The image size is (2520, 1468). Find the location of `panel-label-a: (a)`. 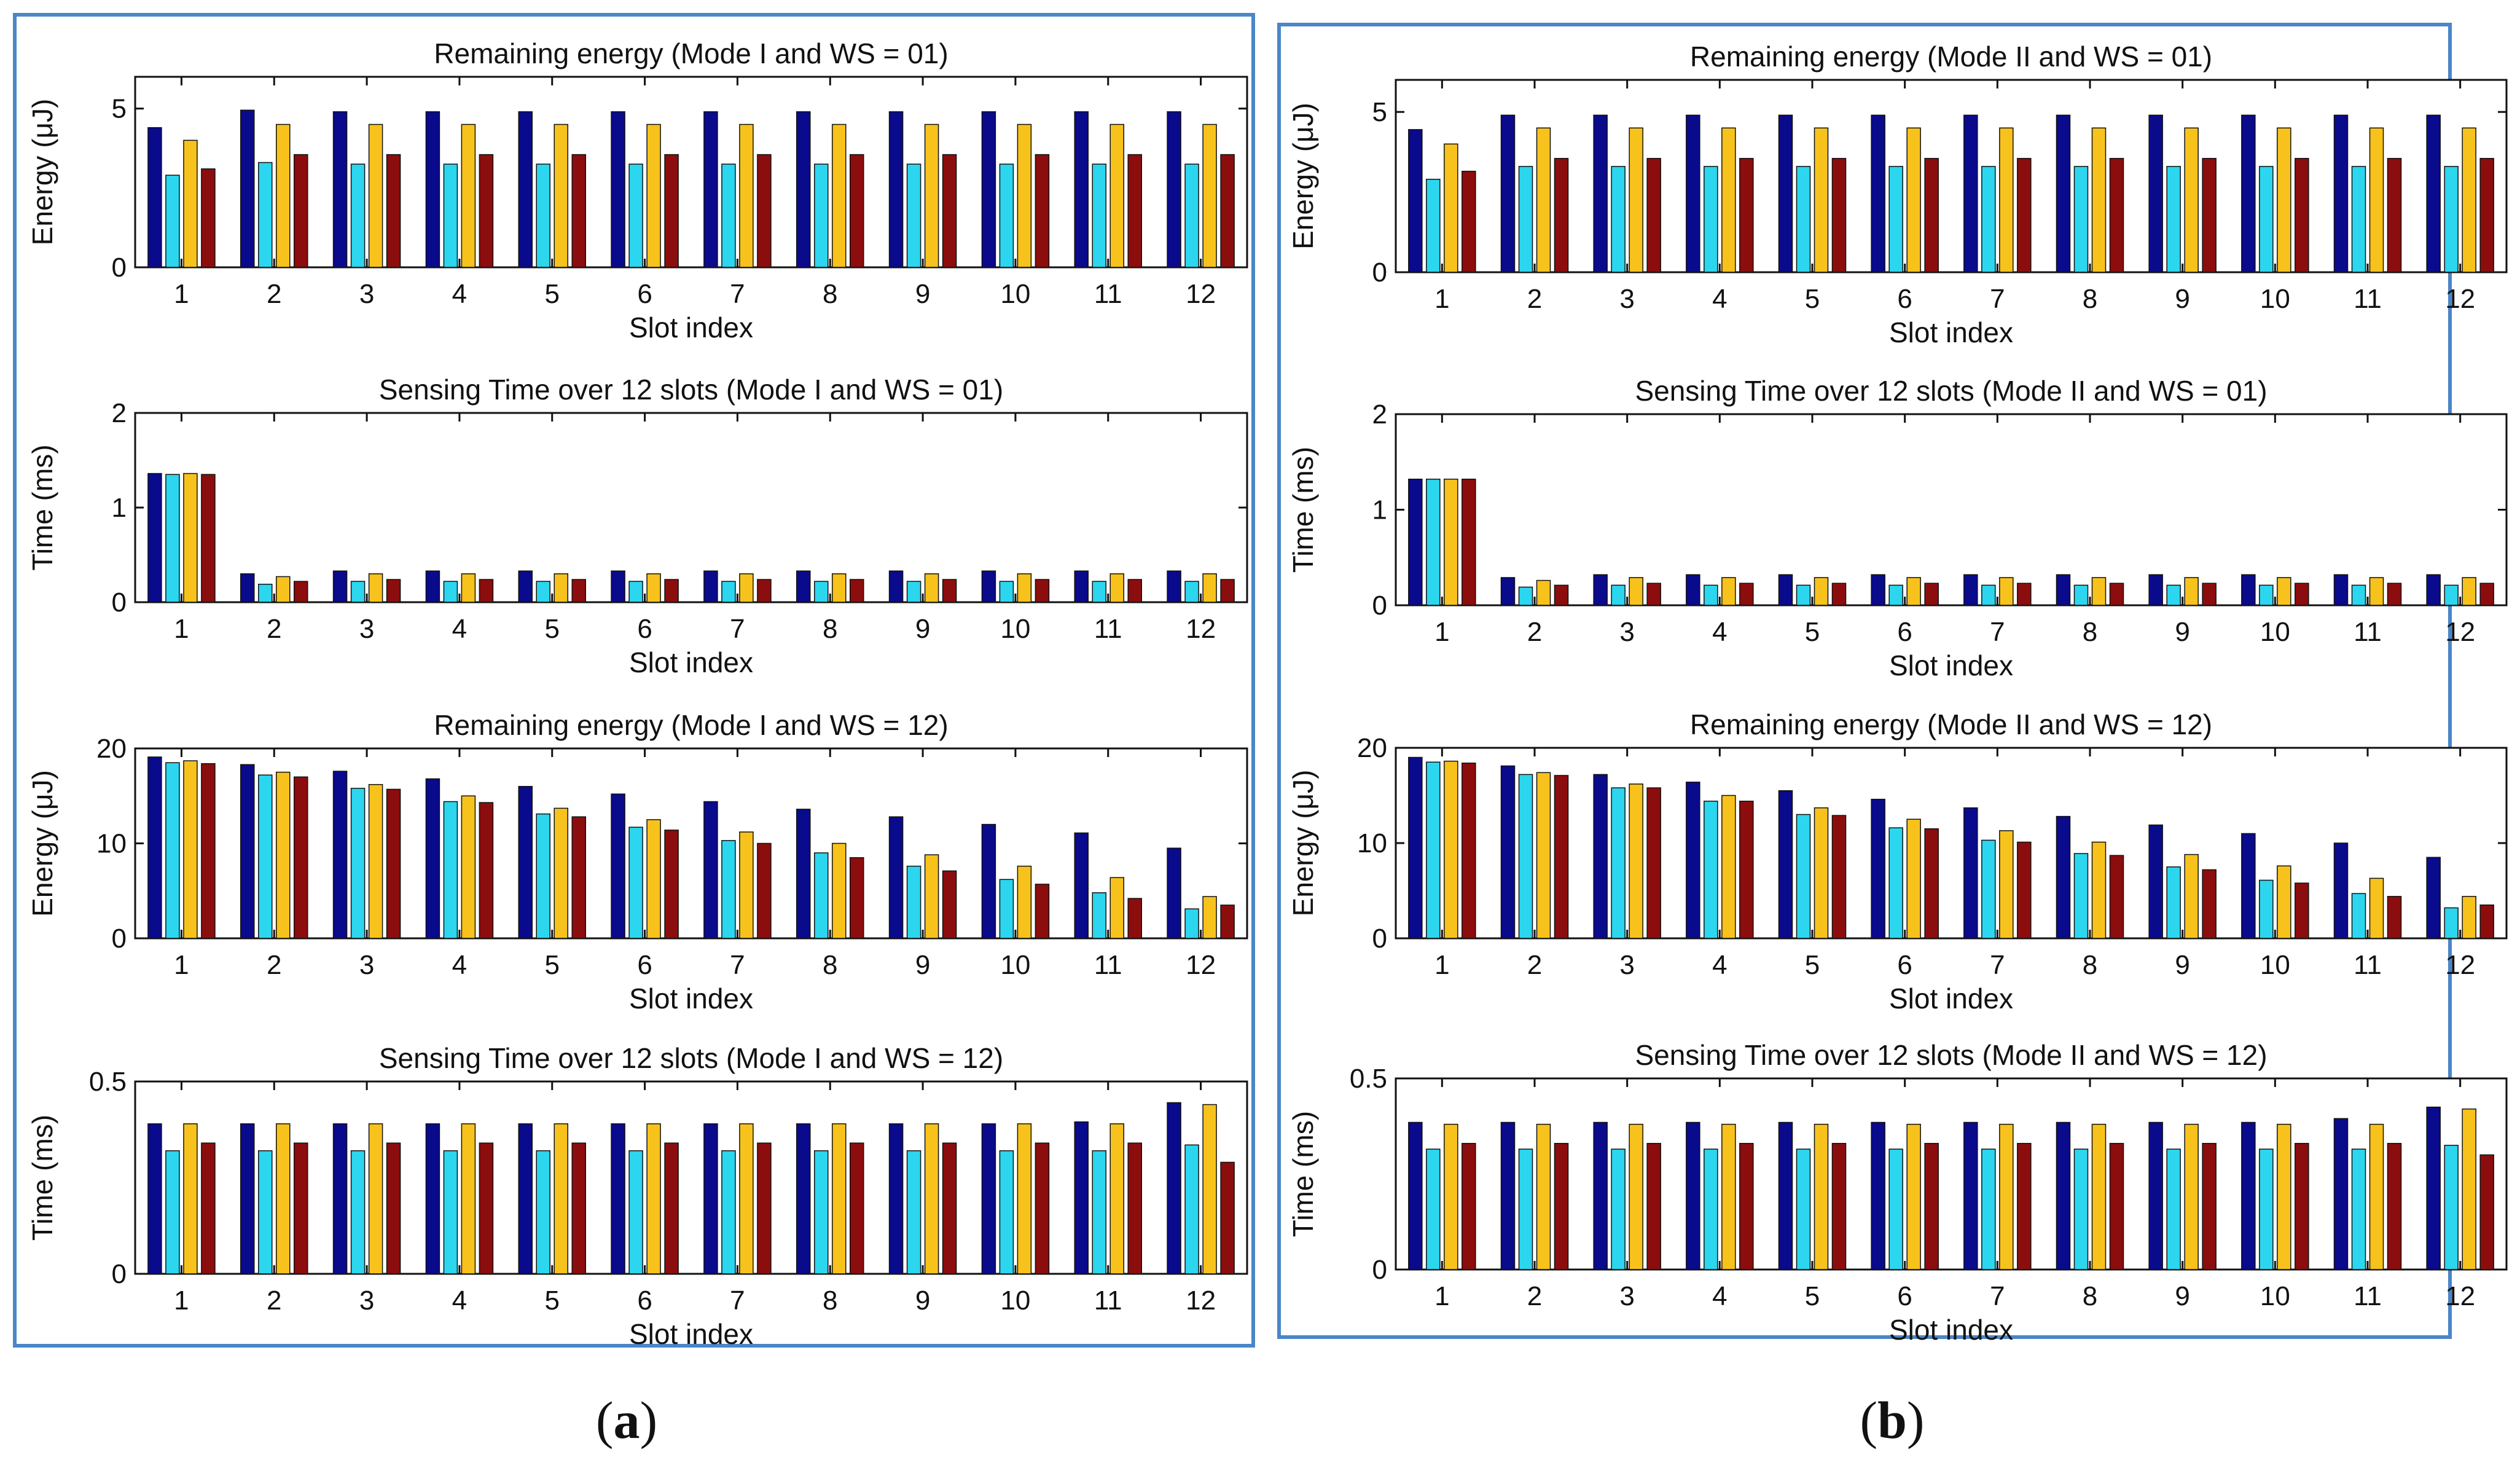

panel-label-a: (a) is located at coordinates (626, 1420).